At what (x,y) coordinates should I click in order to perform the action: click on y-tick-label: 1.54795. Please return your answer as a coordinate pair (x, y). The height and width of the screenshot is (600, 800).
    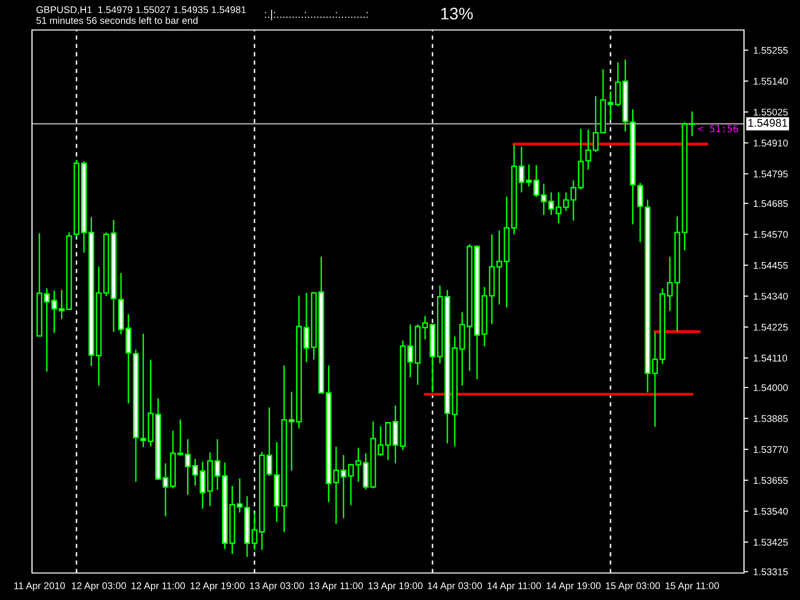
    Looking at the image, I should click on (771, 174).